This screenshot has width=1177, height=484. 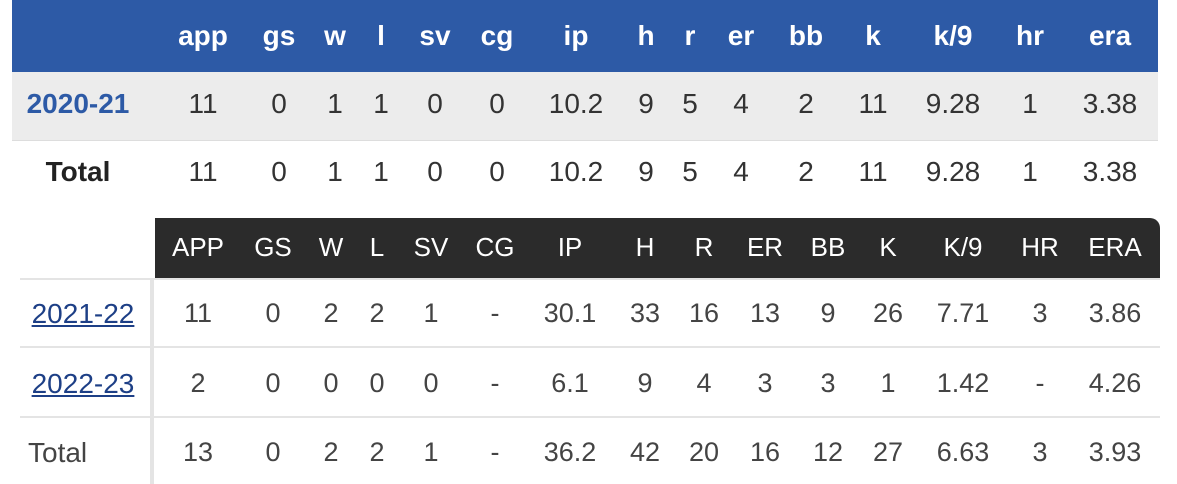 What do you see at coordinates (570, 383) in the screenshot?
I see `stat-cell: 6.1` at bounding box center [570, 383].